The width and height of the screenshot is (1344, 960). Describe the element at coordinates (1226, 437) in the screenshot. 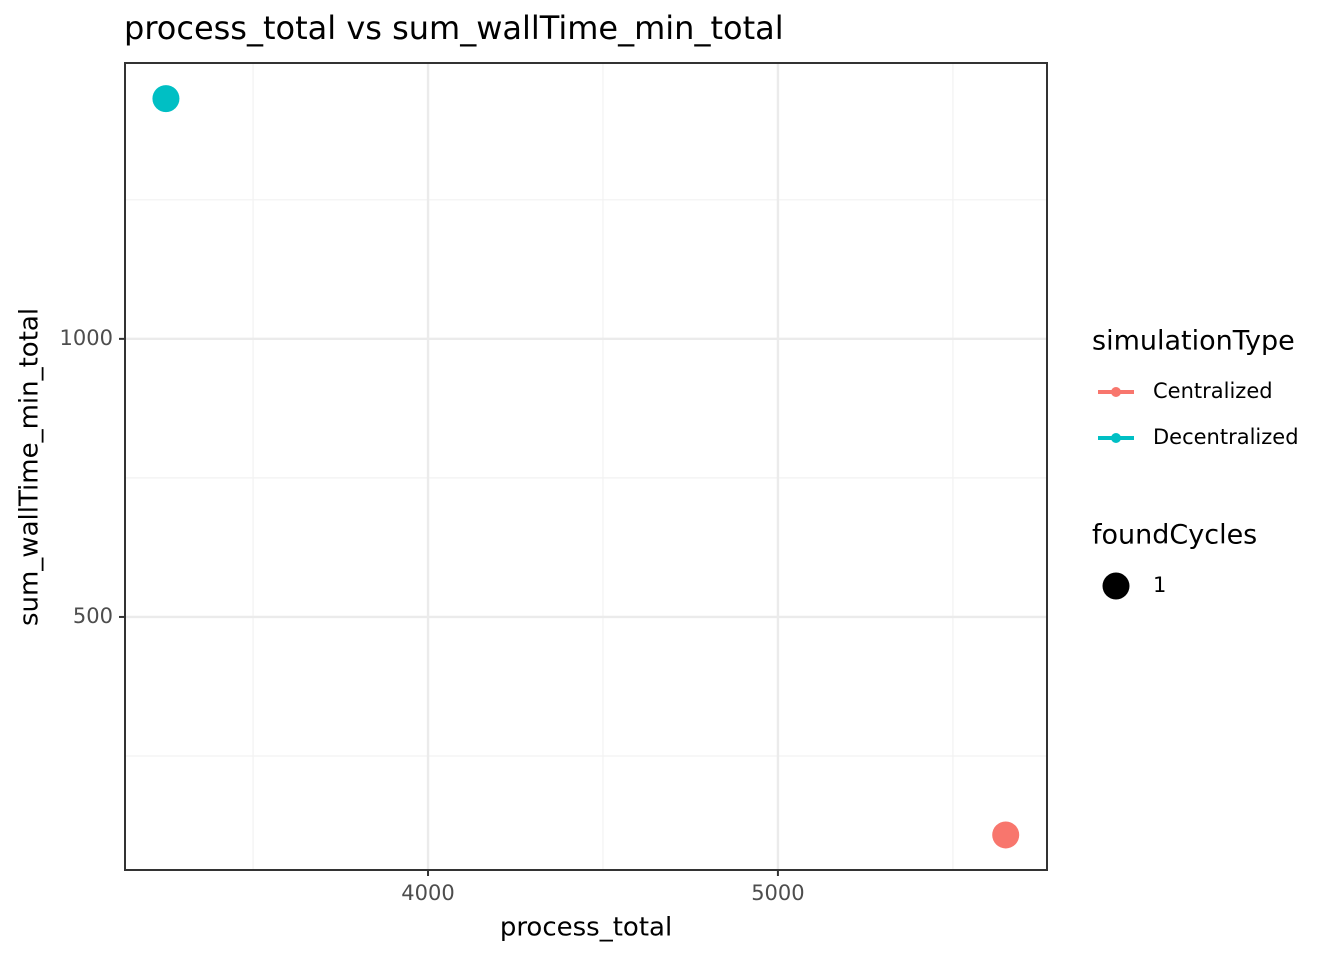

I see `legend-label: Decentralized` at that location.